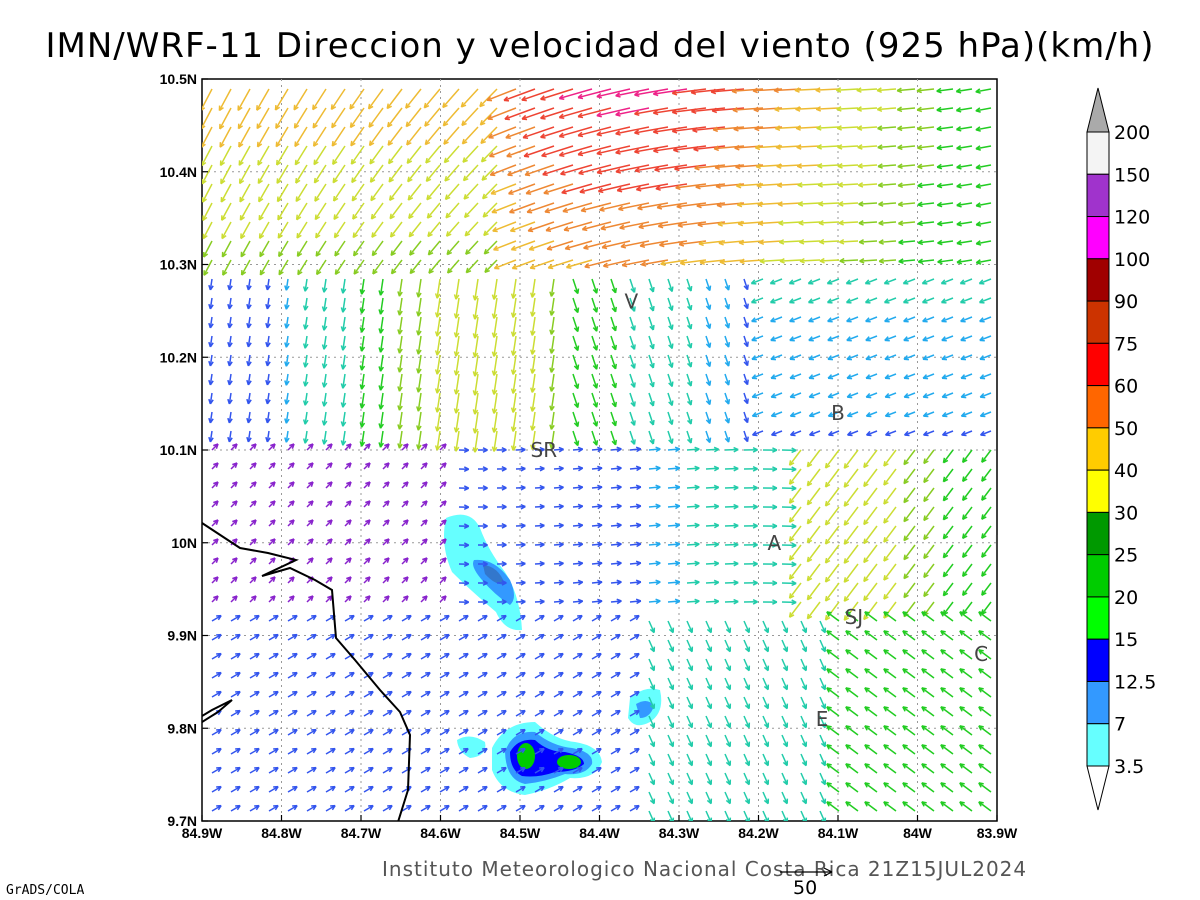 The image size is (1200, 900). Describe the element at coordinates (1098, 110) in the screenshot. I see `legend-top-arrow` at that location.